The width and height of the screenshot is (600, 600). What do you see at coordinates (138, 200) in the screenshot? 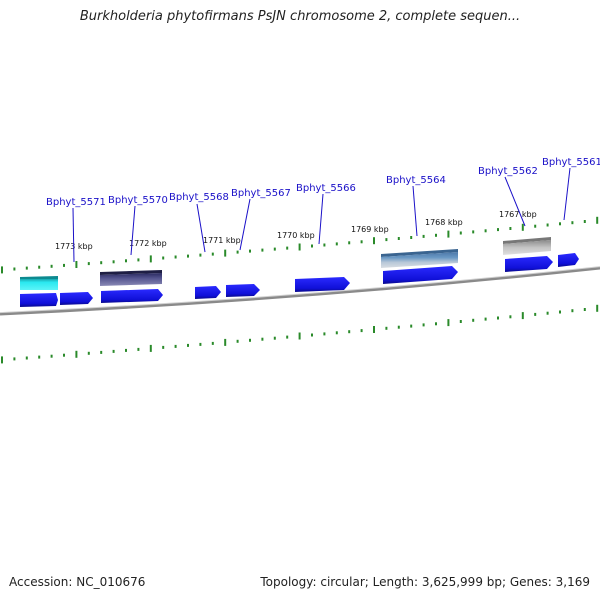
I see `gene-label-bphyt-5570: Bphyt_5570` at bounding box center [138, 200].